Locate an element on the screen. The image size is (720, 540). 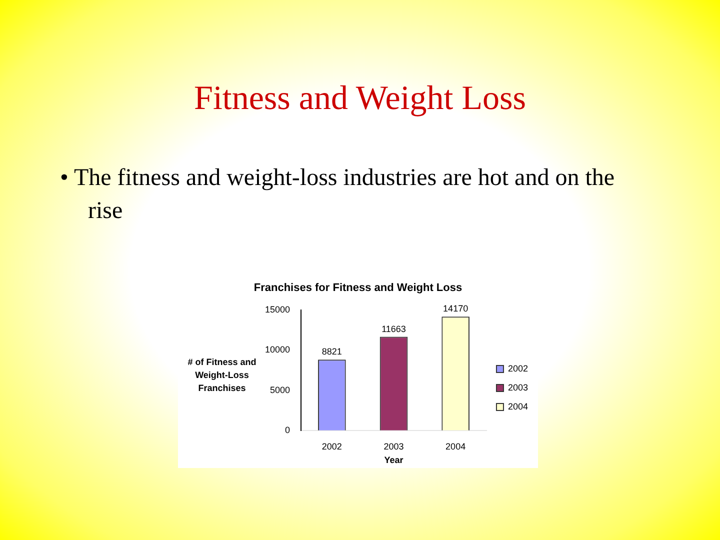
y-tick-label: 5000 is located at coordinates (280, 389).